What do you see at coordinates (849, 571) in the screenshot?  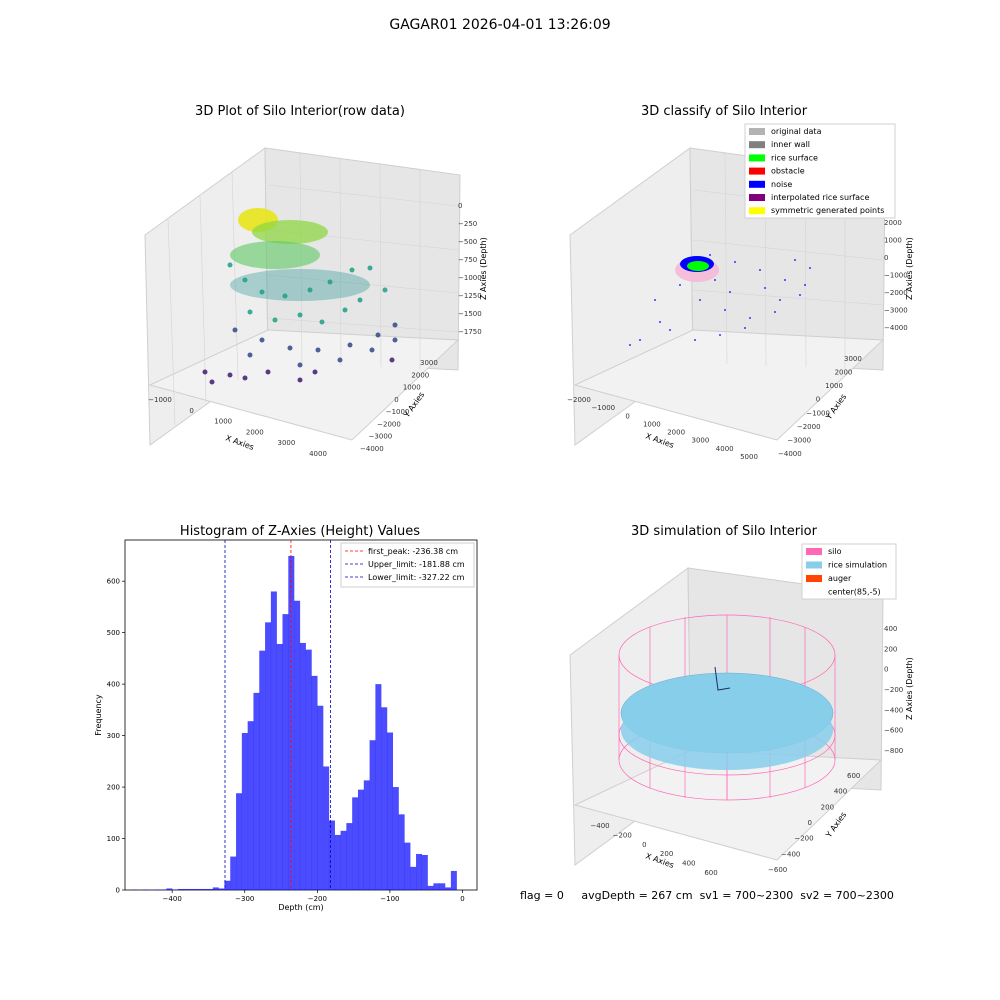 I see `legend-box: silo rice simulation auger center(85,-5)` at bounding box center [849, 571].